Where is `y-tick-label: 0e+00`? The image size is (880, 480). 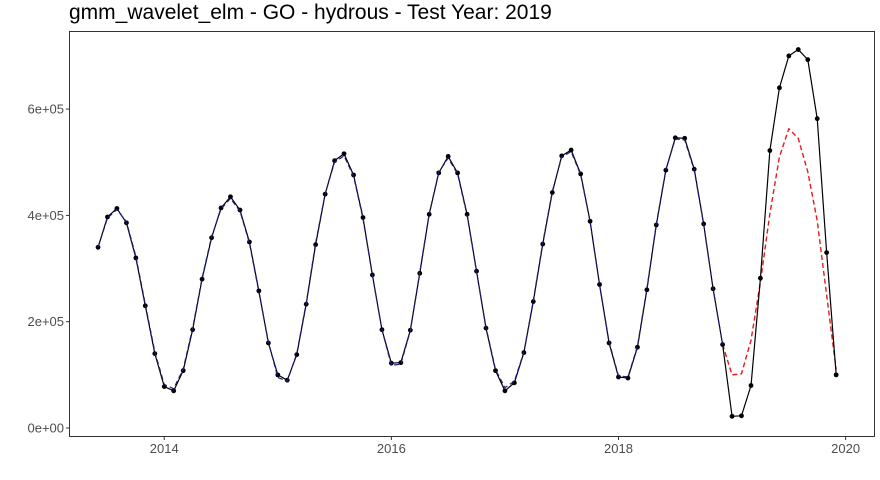
y-tick-label: 0e+00 is located at coordinates (45, 428).